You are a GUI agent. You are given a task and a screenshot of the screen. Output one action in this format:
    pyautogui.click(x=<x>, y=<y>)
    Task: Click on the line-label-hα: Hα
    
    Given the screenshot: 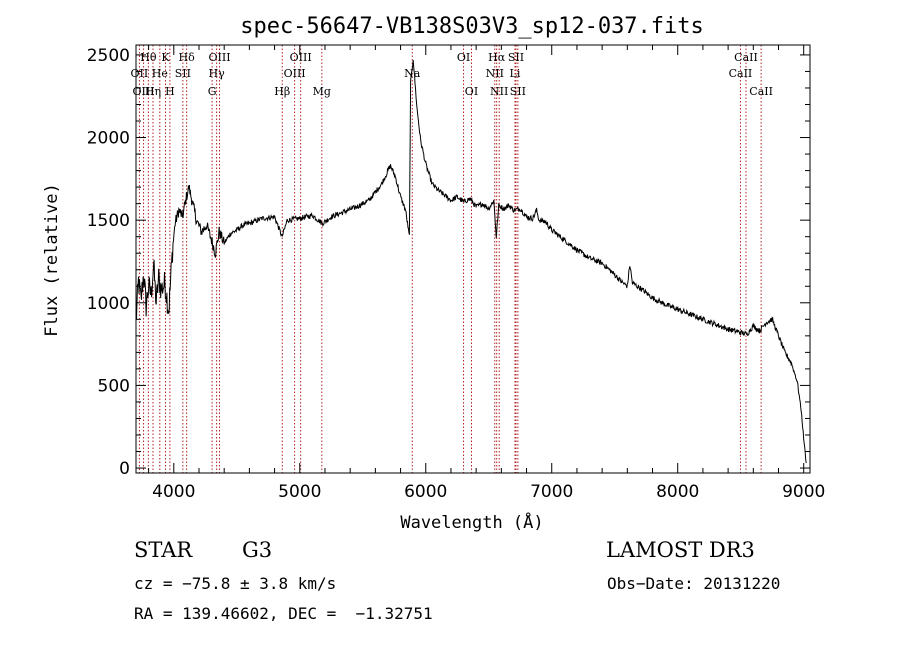 What is the action you would take?
    pyautogui.click(x=497, y=57)
    